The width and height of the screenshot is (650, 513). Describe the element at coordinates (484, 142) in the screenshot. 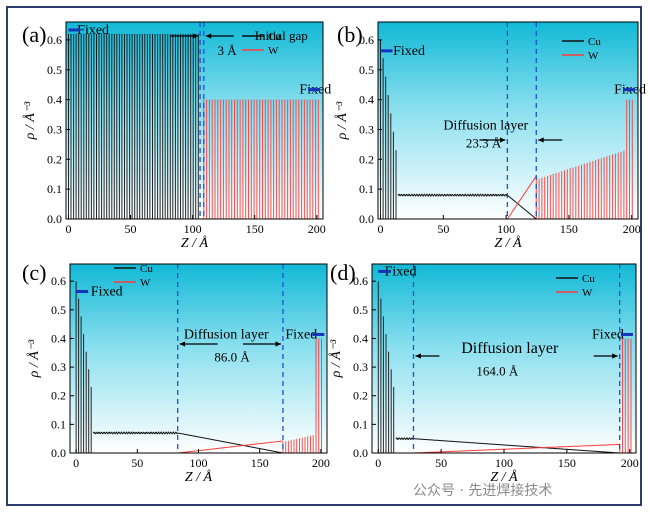

I see `annotation-label: 23.3 Å` at that location.